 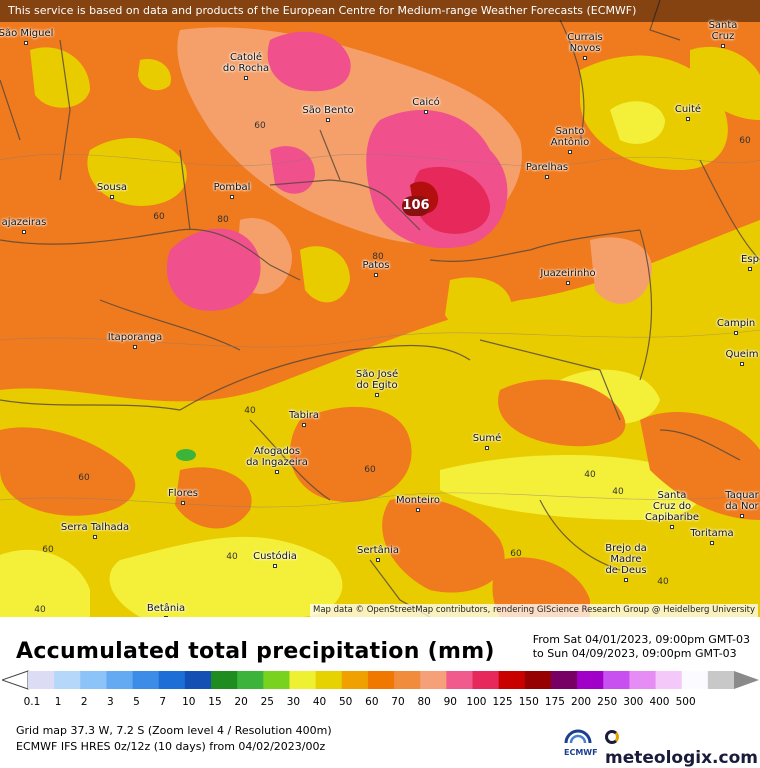 I want to click on city-label: Parelhas, so click(x=547, y=167).